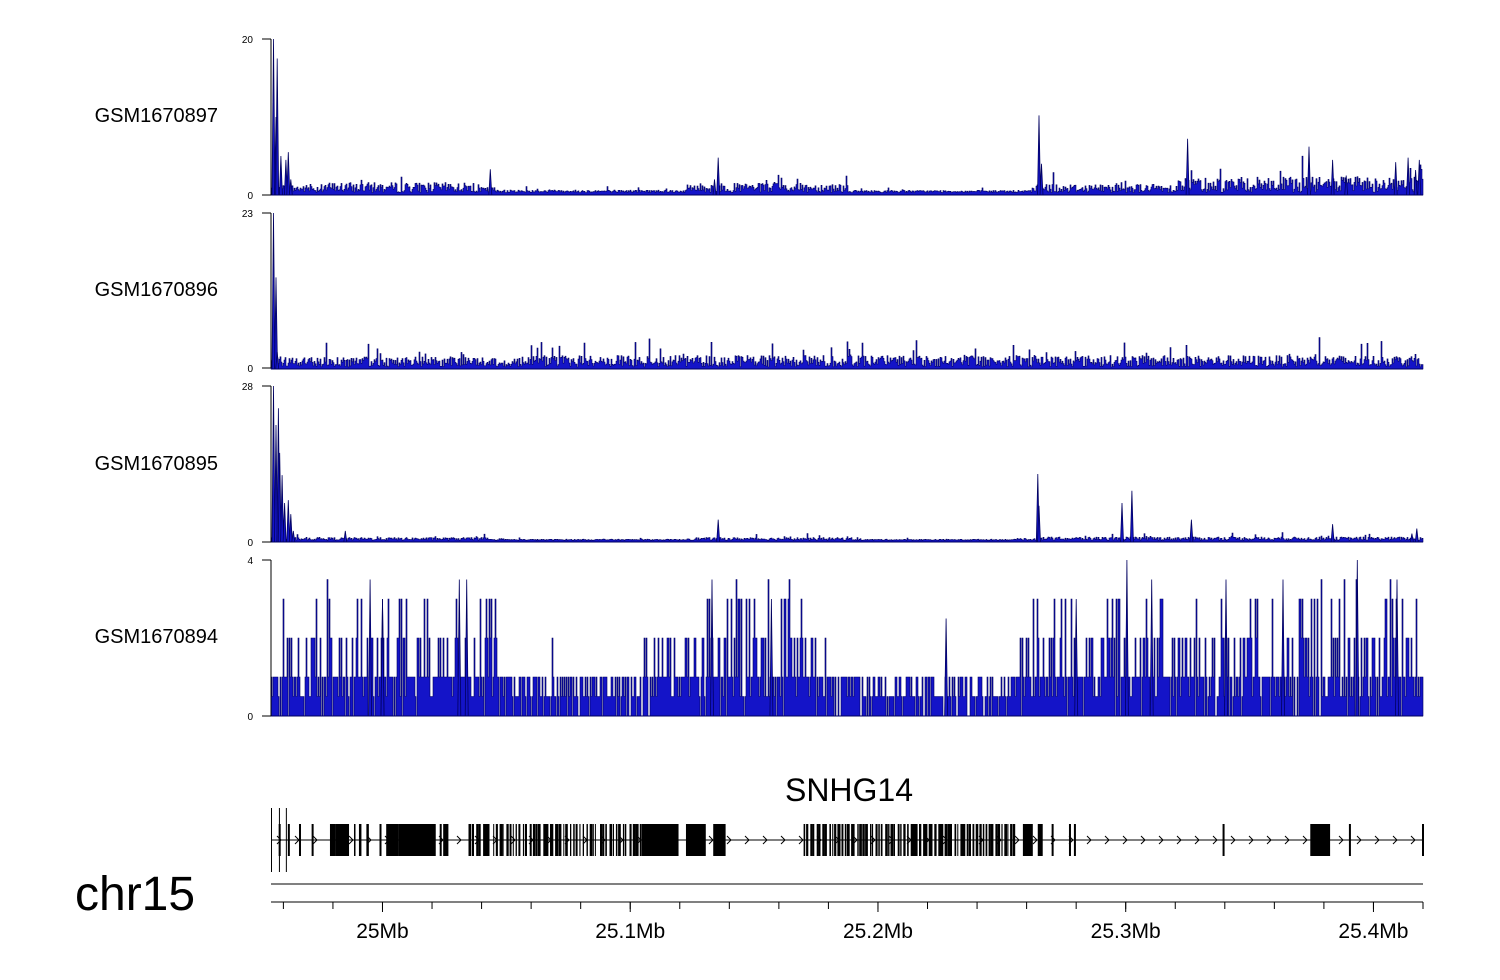  I want to click on y-max-label: 23, so click(248, 214).